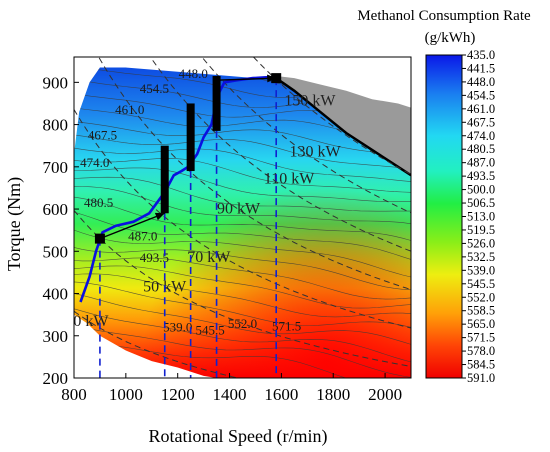  Describe the element at coordinates (289, 179) in the screenshot. I see `power-label: 110 kW` at that location.